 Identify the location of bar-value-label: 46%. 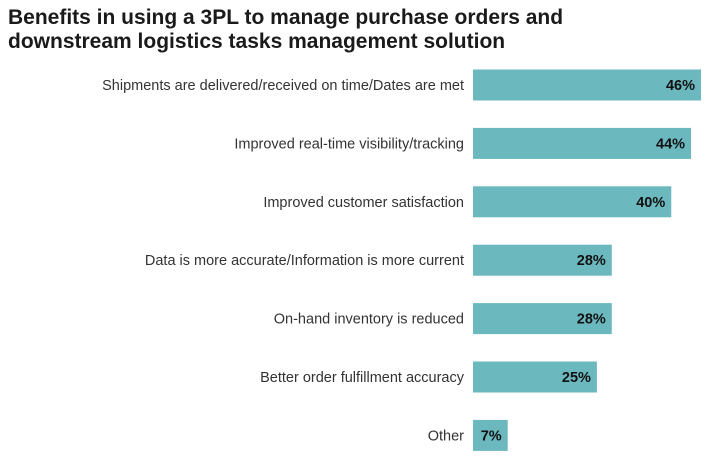
(680, 86).